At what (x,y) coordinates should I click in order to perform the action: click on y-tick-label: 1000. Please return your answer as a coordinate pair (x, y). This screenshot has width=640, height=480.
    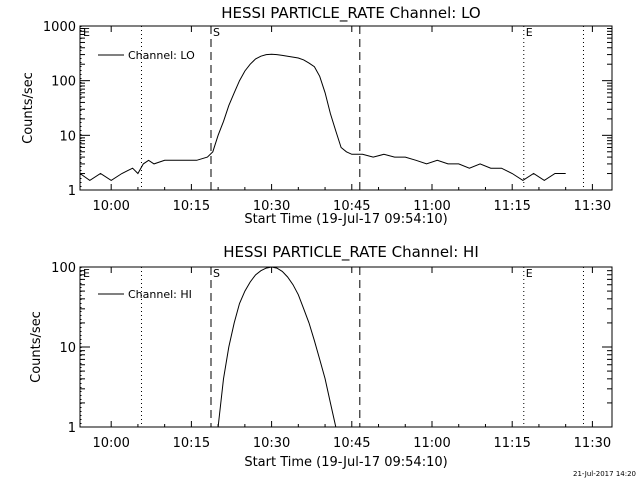
    Looking at the image, I should click on (59, 27).